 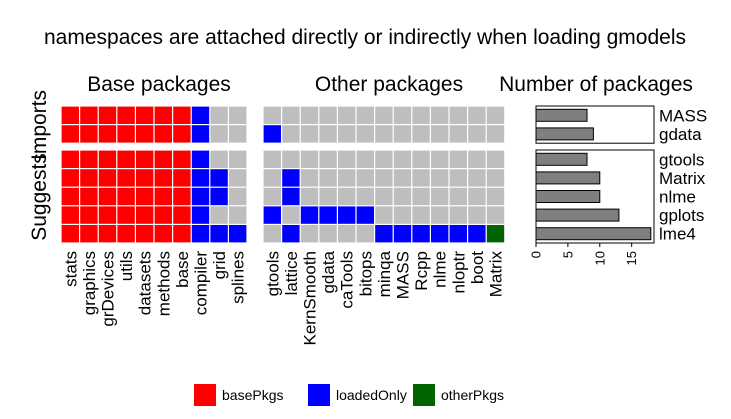 What do you see at coordinates (596, 84) in the screenshot?
I see `strip-number-of-packages: Number of packages` at bounding box center [596, 84].